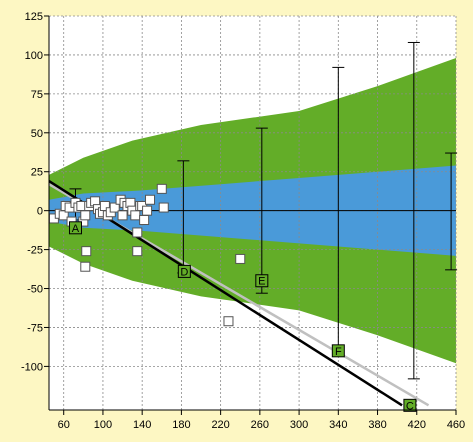 This screenshot has height=442, width=473. I want to click on x-tick-label: 420, so click(417, 425).